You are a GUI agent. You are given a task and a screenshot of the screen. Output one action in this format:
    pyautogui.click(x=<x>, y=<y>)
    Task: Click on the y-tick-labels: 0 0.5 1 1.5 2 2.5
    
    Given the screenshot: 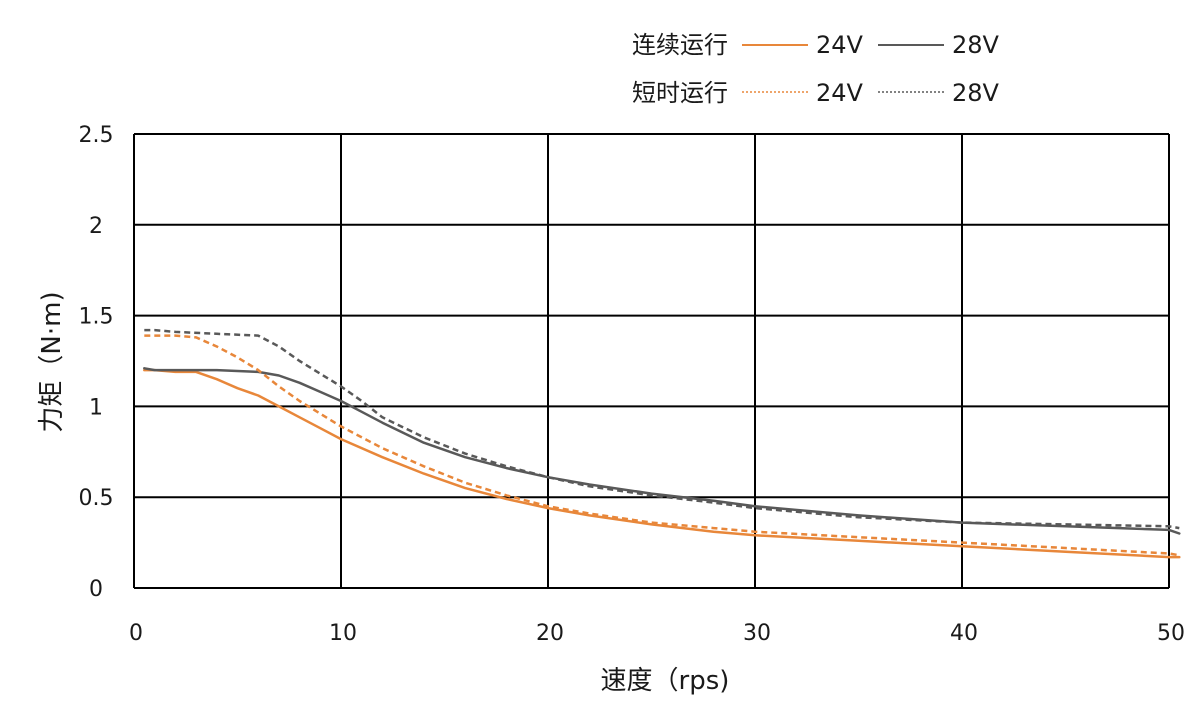 What is the action you would take?
    pyautogui.click(x=96, y=362)
    